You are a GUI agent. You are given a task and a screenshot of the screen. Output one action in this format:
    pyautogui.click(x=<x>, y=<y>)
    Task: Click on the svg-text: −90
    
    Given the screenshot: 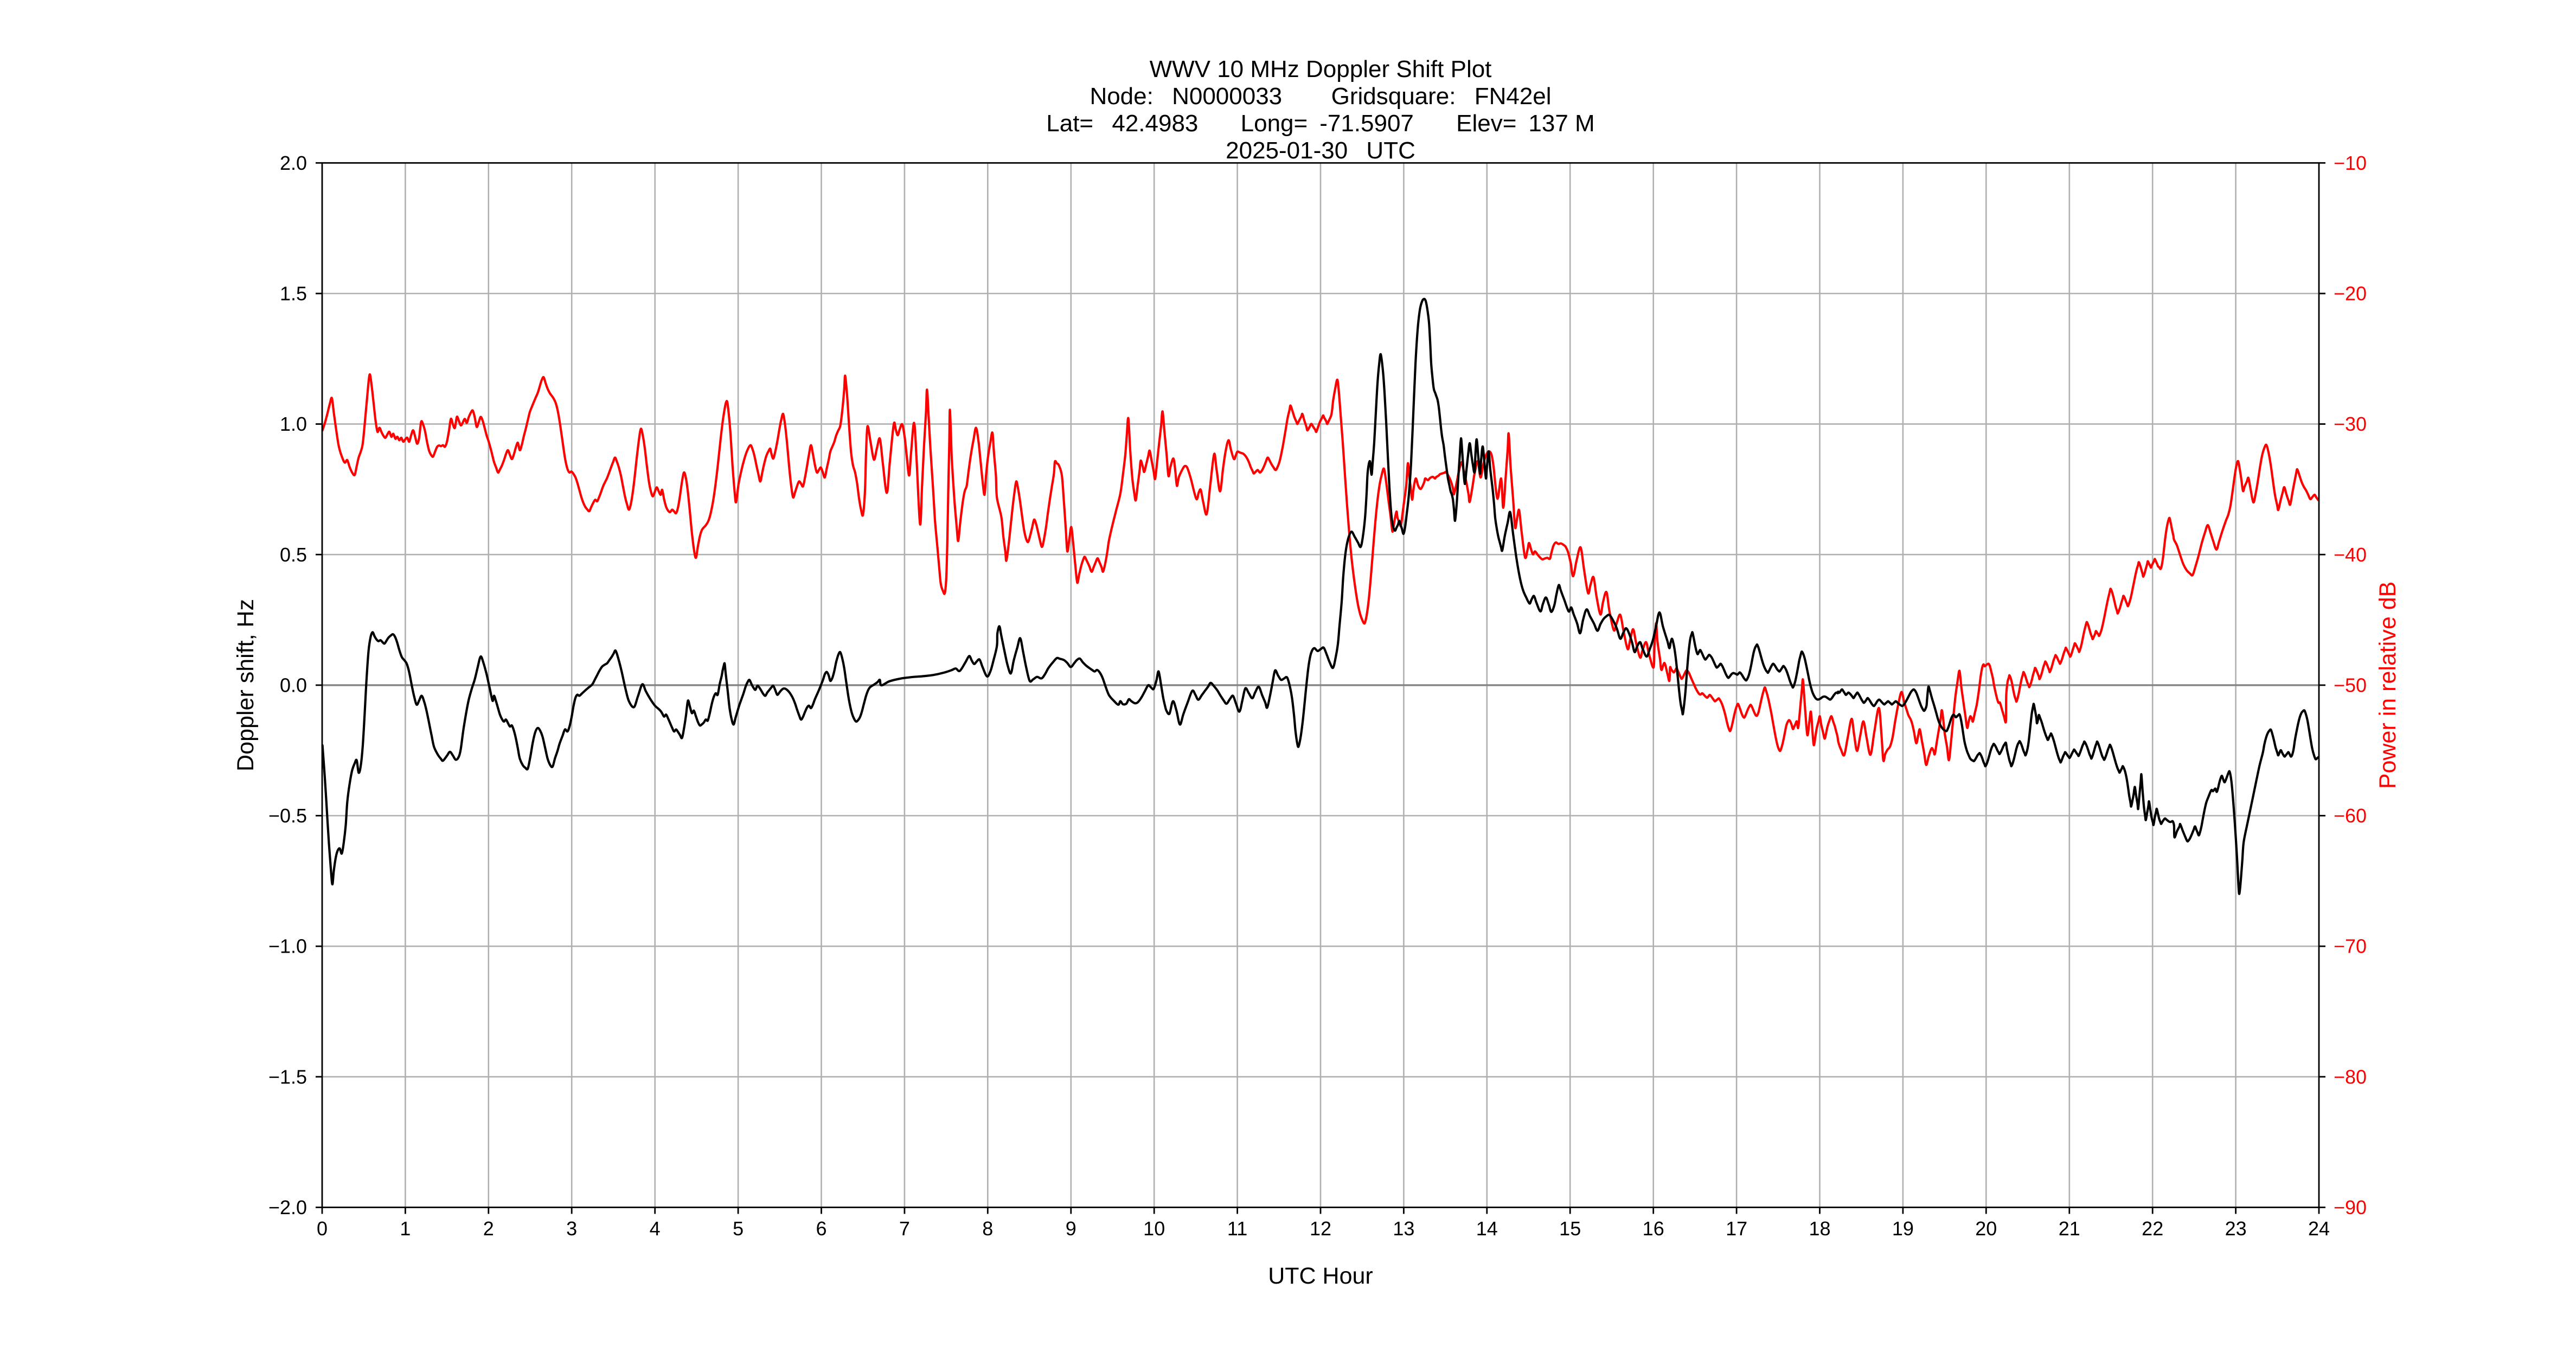 What is the action you would take?
    pyautogui.click(x=2351, y=1207)
    